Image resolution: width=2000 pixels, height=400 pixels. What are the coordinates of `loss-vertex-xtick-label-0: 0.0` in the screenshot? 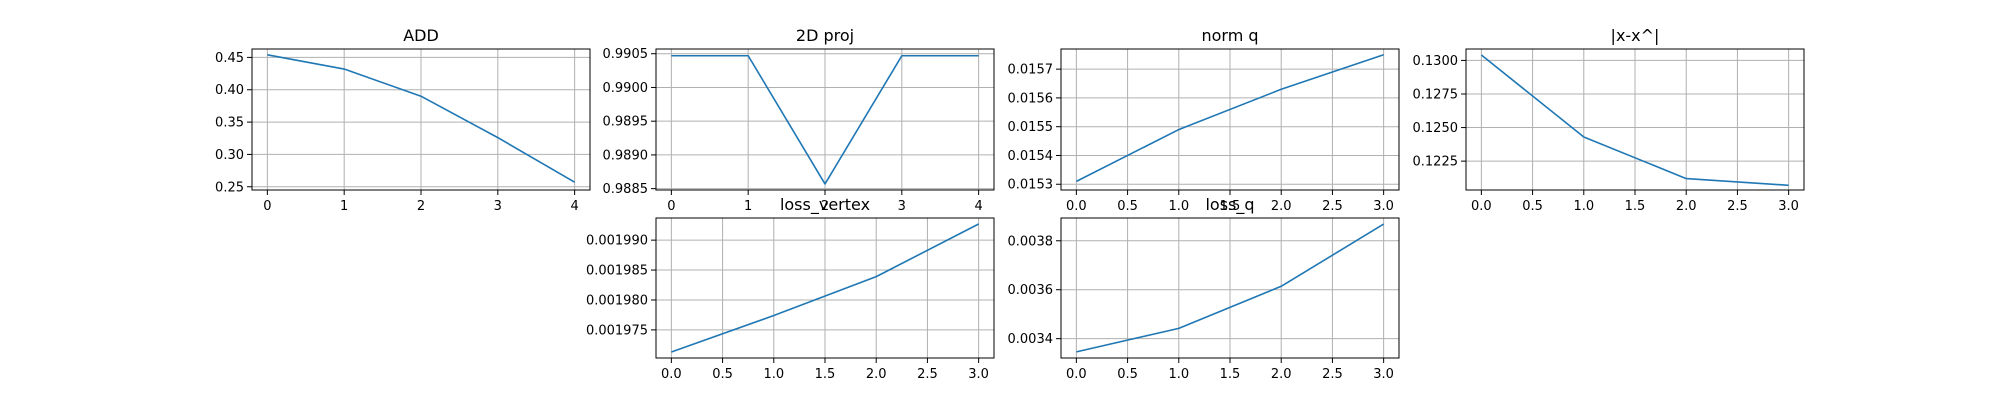 It's located at (671, 374).